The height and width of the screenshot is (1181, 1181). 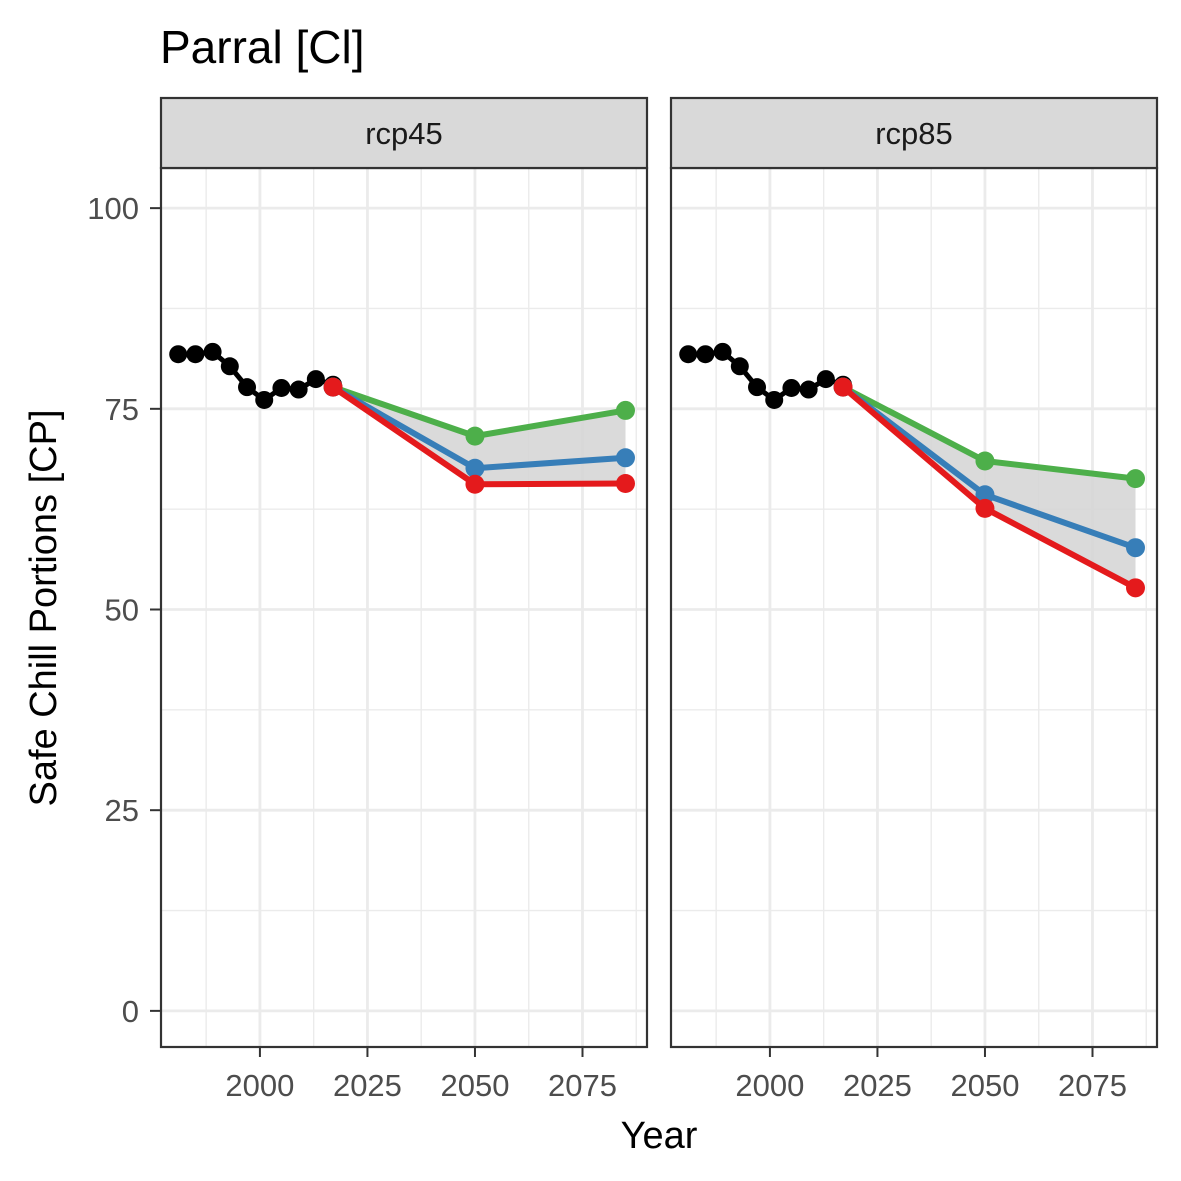 What do you see at coordinates (262, 47) in the screenshot?
I see `chart-title: Parral [Cl]` at bounding box center [262, 47].